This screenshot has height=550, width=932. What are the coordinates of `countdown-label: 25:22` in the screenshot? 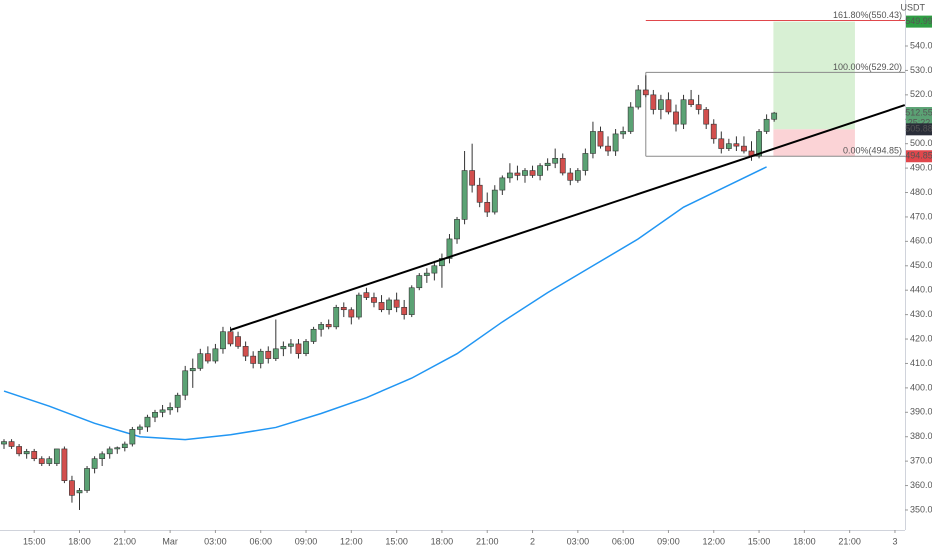 It's located at (919, 122).